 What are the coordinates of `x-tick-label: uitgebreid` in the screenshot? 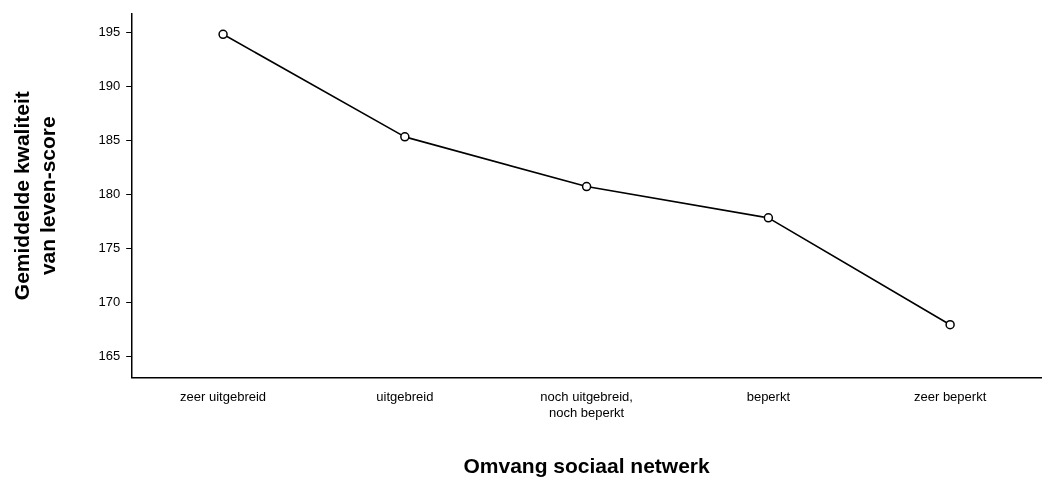 It's located at (405, 396).